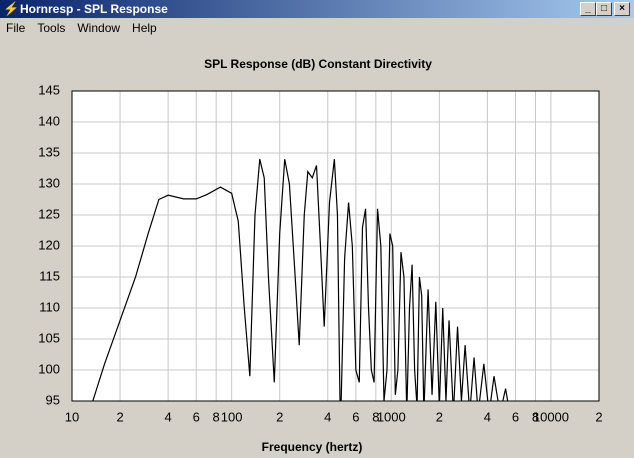  Describe the element at coordinates (51, 28) in the screenshot. I see `menu-item: Tools` at that location.